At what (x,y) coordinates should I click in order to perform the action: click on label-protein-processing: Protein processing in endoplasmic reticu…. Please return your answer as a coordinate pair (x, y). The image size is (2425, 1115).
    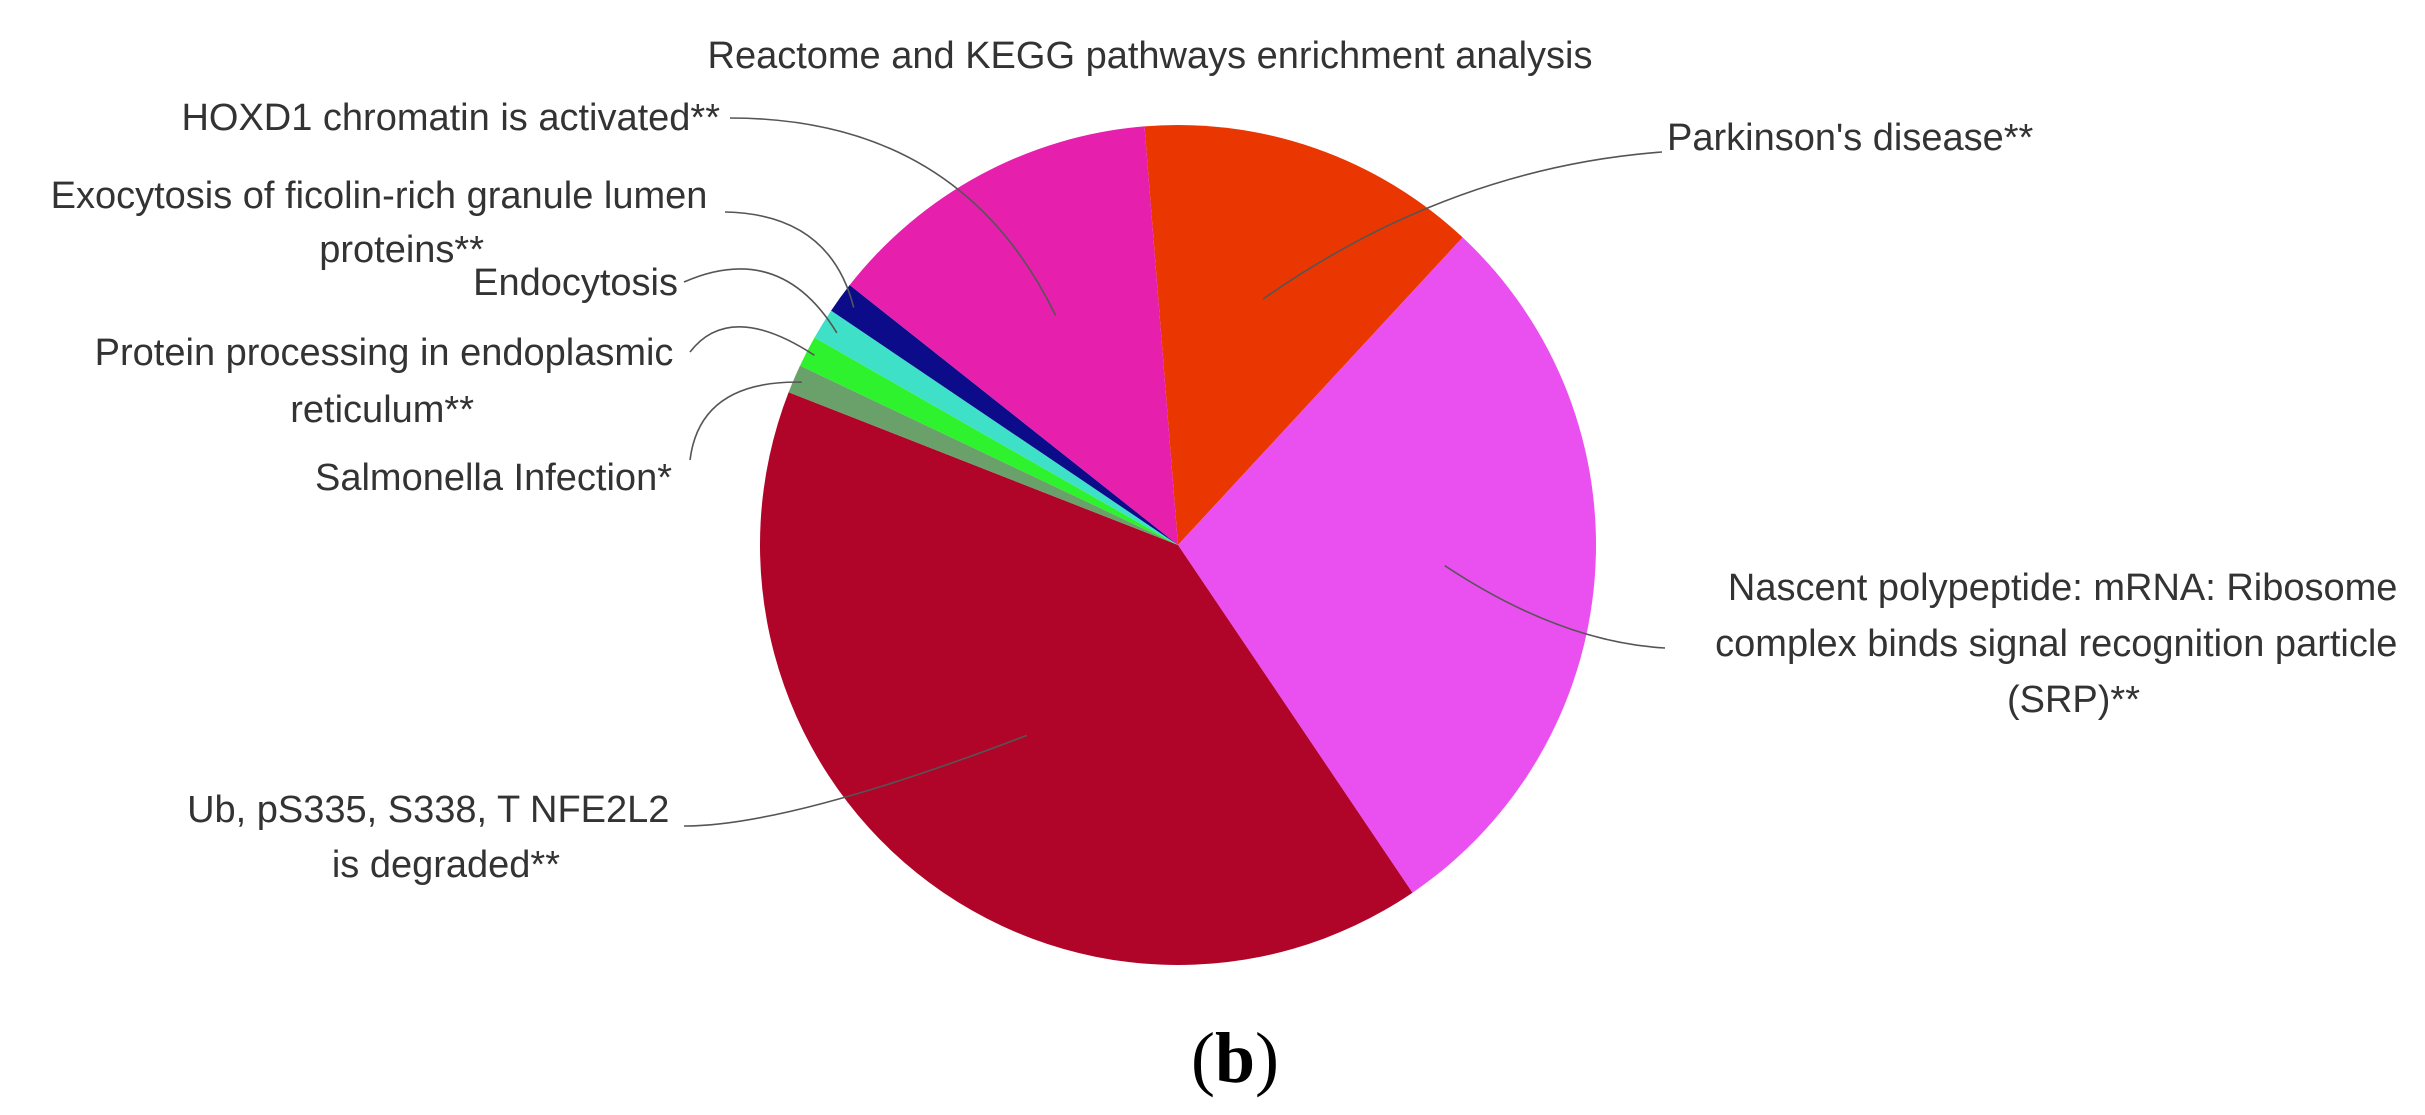
    Looking at the image, I should click on (389, 381).